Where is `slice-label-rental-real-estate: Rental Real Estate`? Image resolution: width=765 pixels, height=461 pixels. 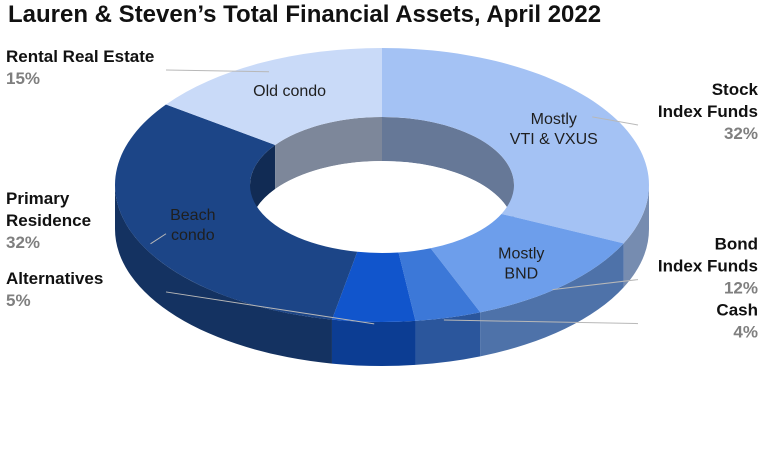 slice-label-rental-real-estate: Rental Real Estate is located at coordinates (80, 56).